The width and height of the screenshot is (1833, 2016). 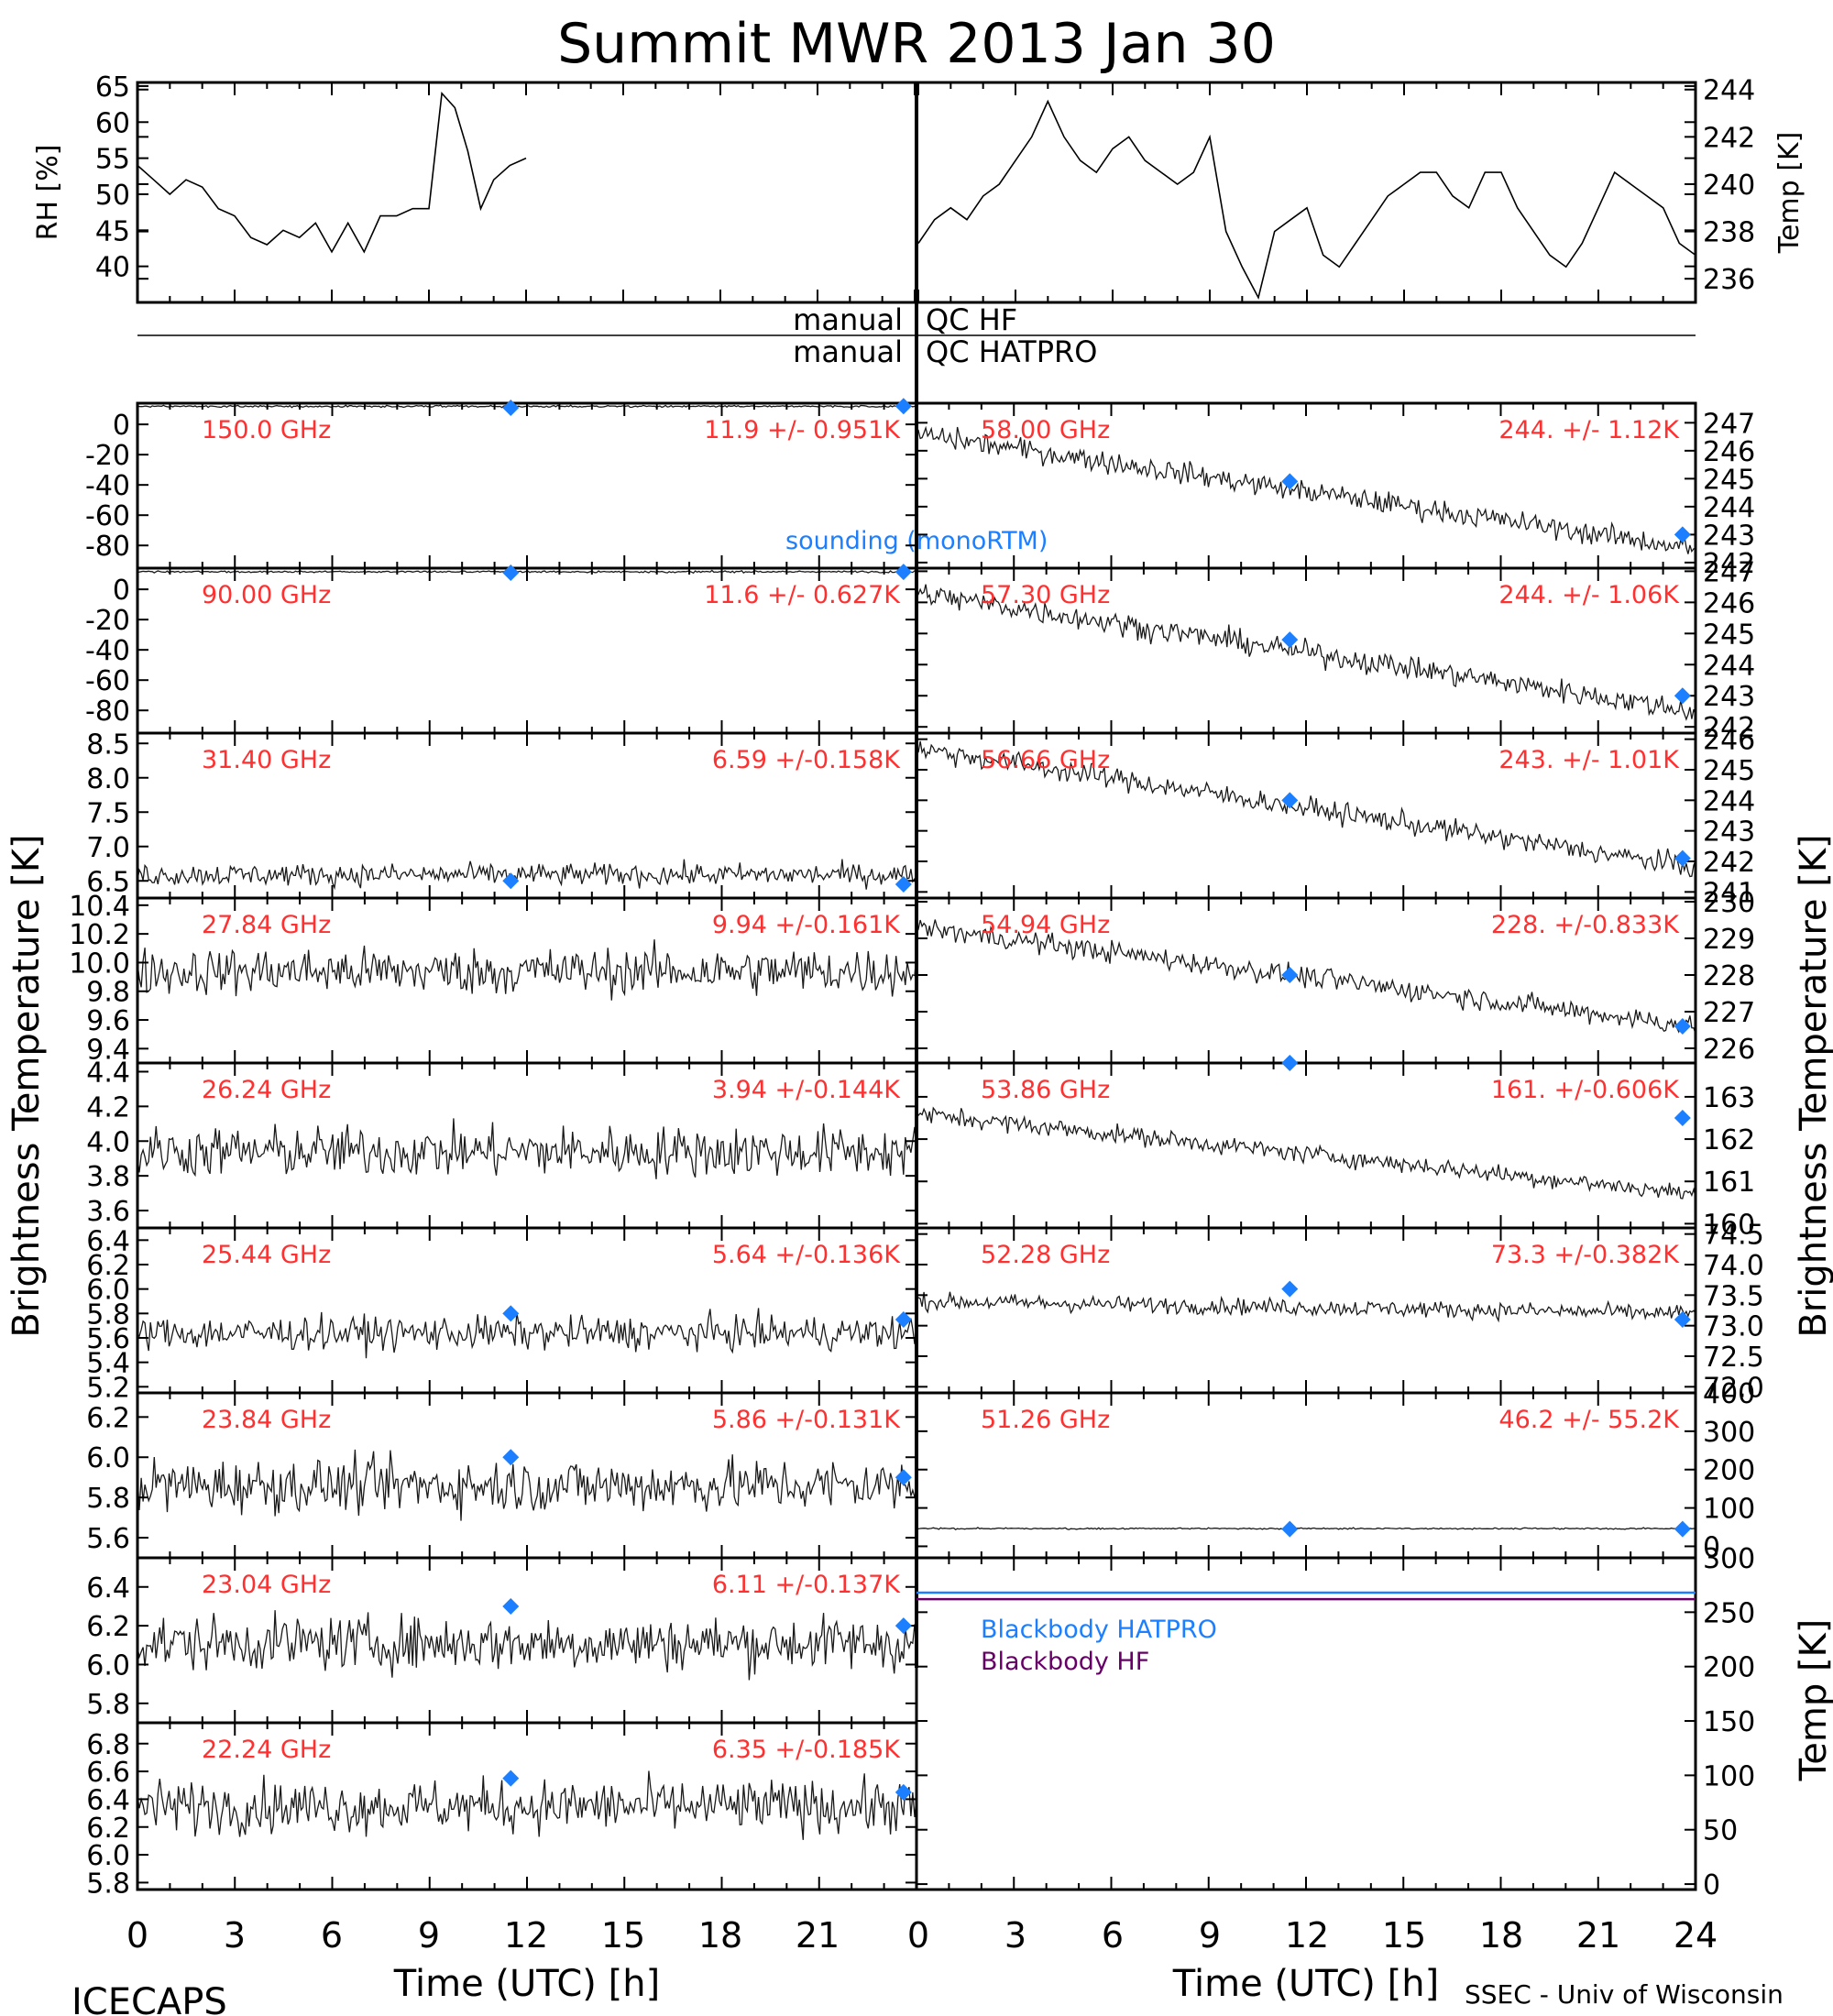 What do you see at coordinates (266, 1750) in the screenshot?
I see `frequency-label: 22.24 GHz` at bounding box center [266, 1750].